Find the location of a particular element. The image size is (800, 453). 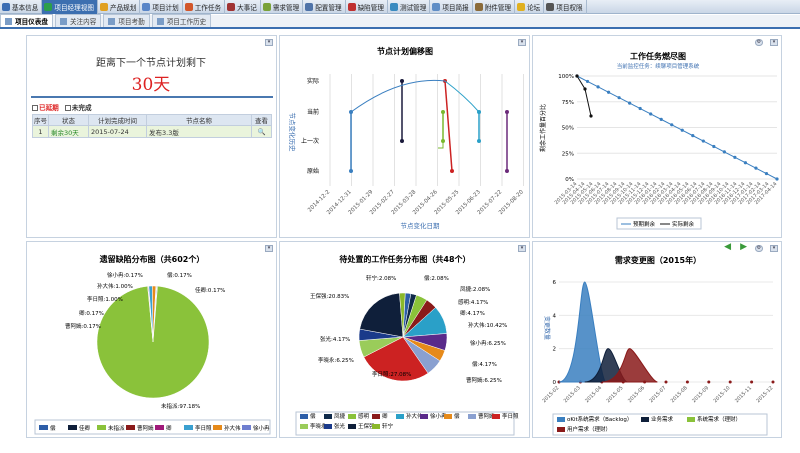

nav-item-6: 需求管理 is located at coordinates (282, 7).